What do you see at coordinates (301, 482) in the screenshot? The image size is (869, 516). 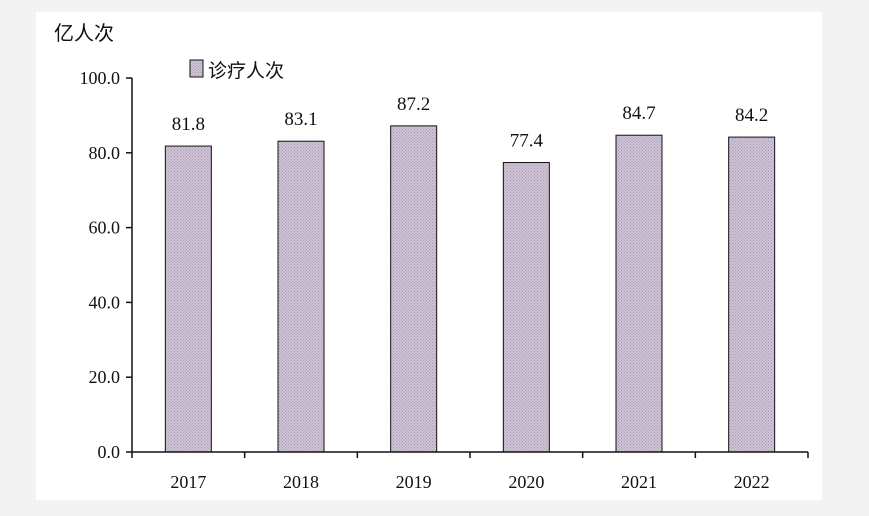 I see `x-tick-label-2018: 2018` at bounding box center [301, 482].